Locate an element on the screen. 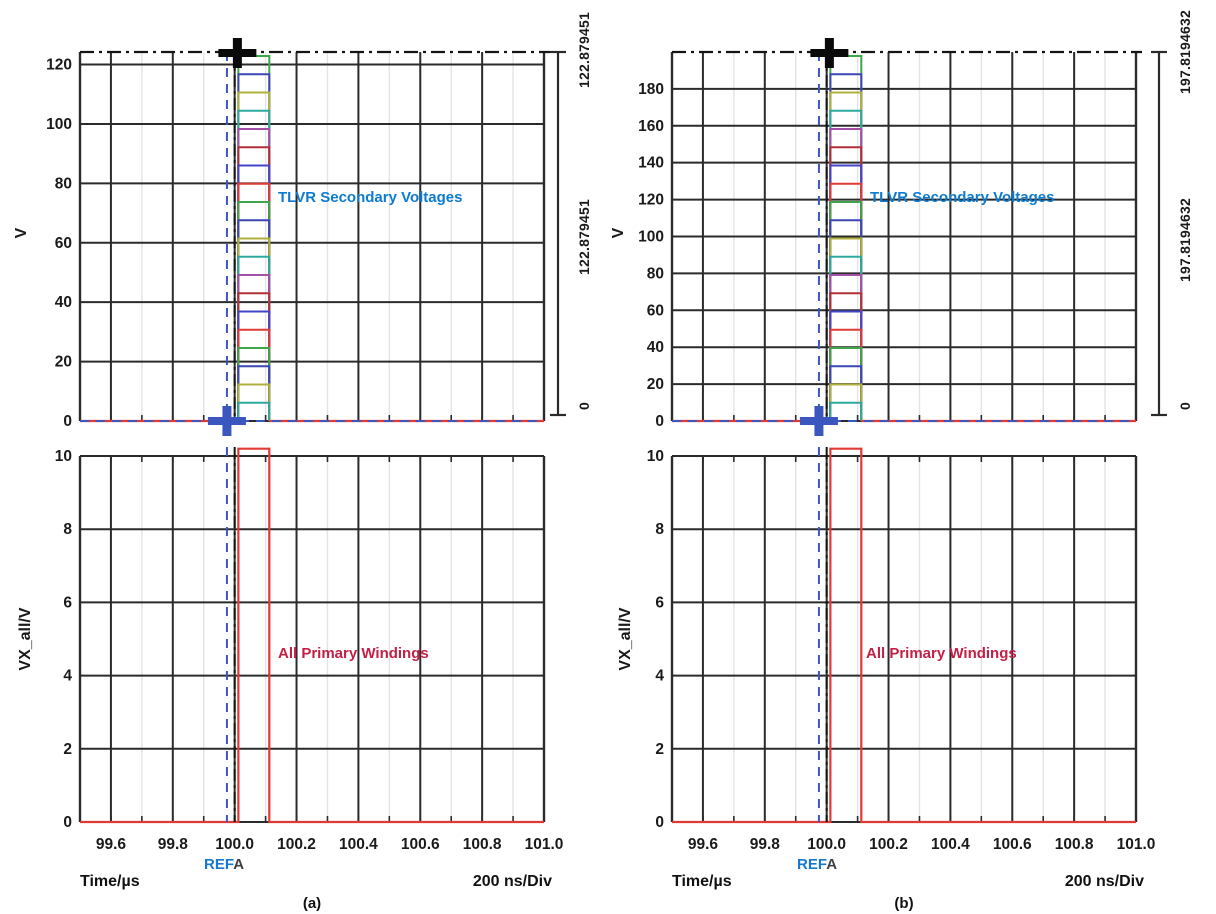 The width and height of the screenshot is (1216, 914). annotation-primary-windings-b: All Primary Windings is located at coordinates (941, 653).